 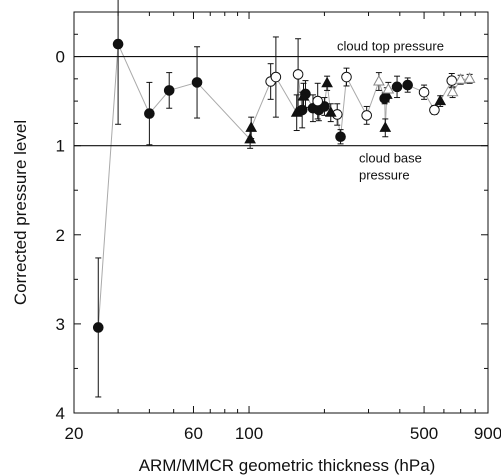 I want to click on y-tick-label: 3, so click(x=60, y=324).